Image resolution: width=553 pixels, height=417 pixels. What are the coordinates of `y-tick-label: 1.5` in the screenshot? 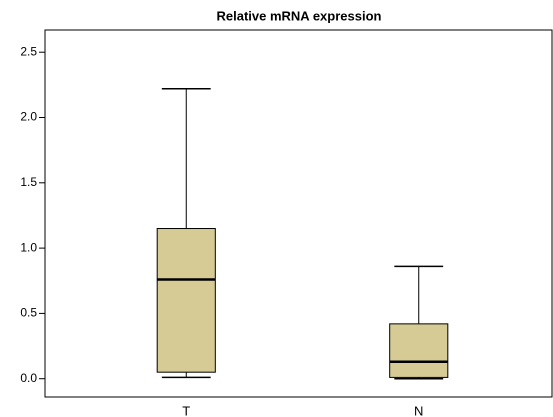 It's located at (28, 182).